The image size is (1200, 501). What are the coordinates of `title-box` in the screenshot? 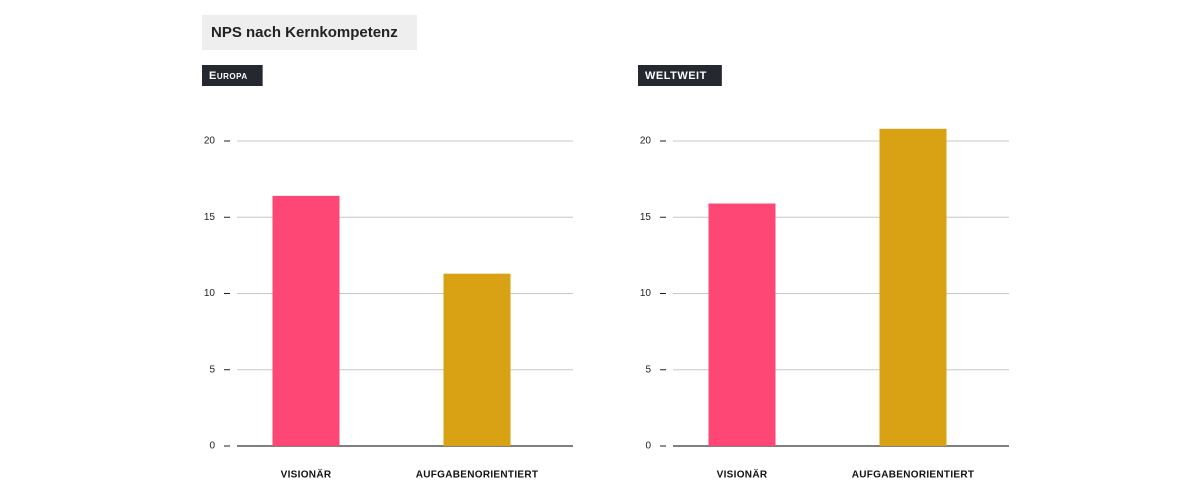 It's located at (309, 32).